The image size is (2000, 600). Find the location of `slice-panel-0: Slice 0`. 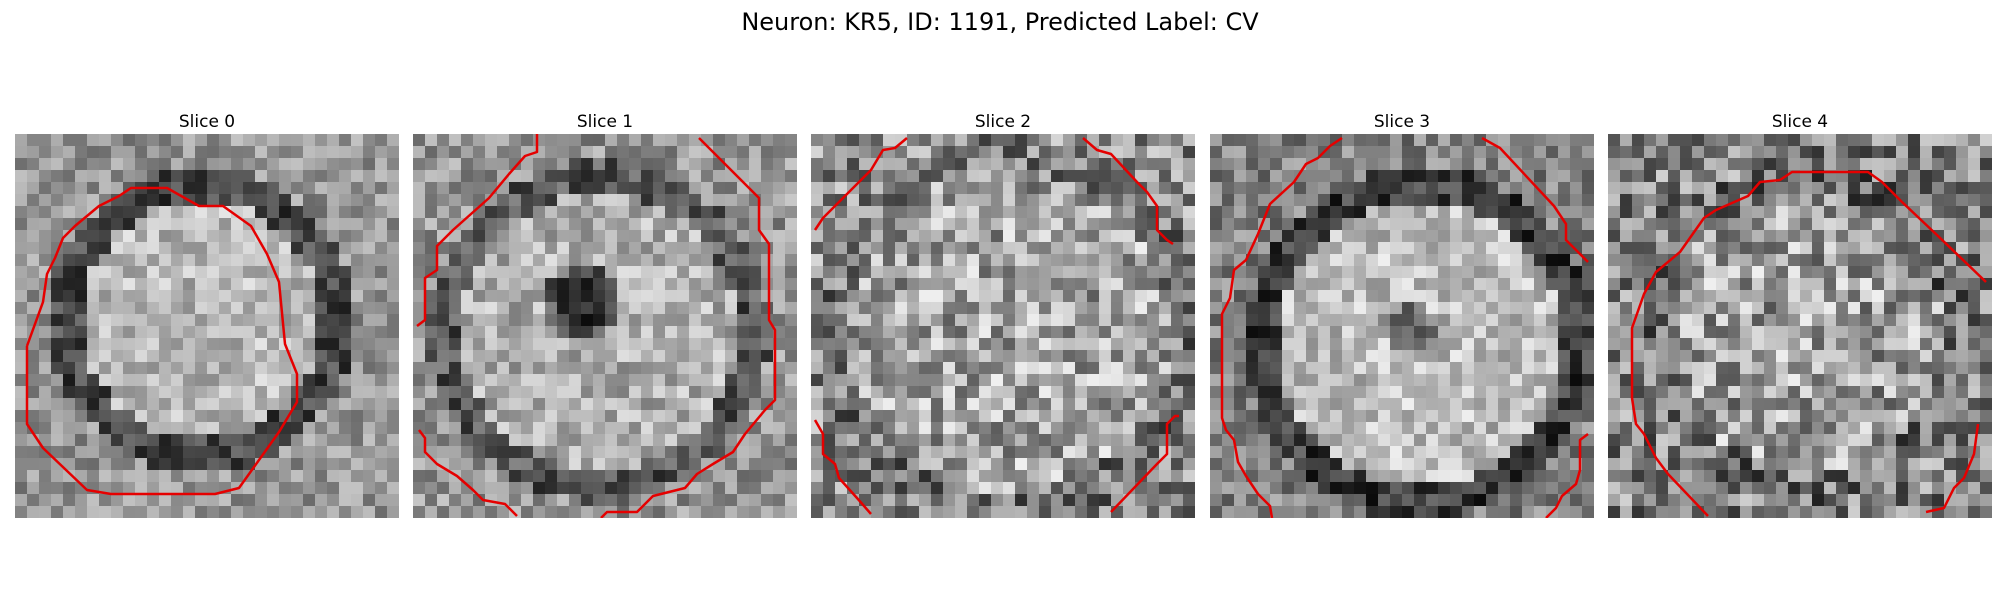

slice-panel-0: Slice 0 is located at coordinates (207, 314).